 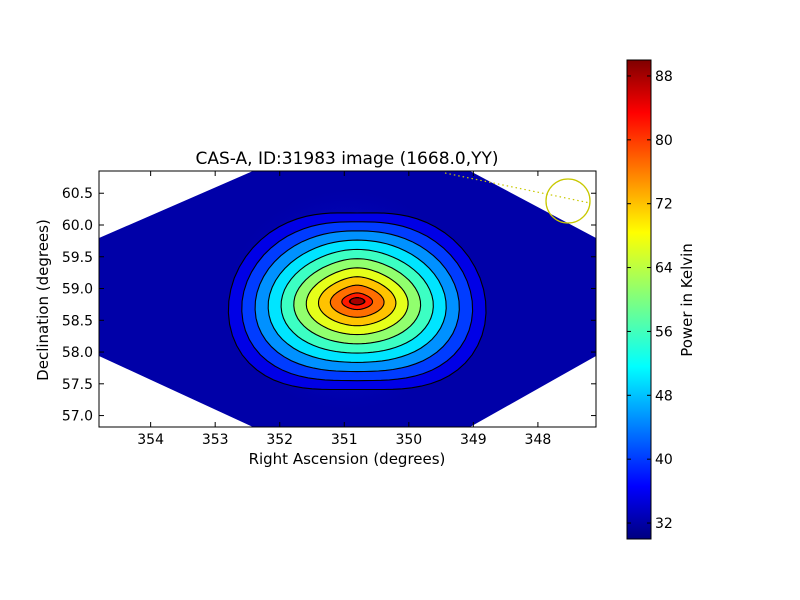 What do you see at coordinates (347, 459) in the screenshot?
I see `x-axis-label: Right Ascension (degrees)` at bounding box center [347, 459].